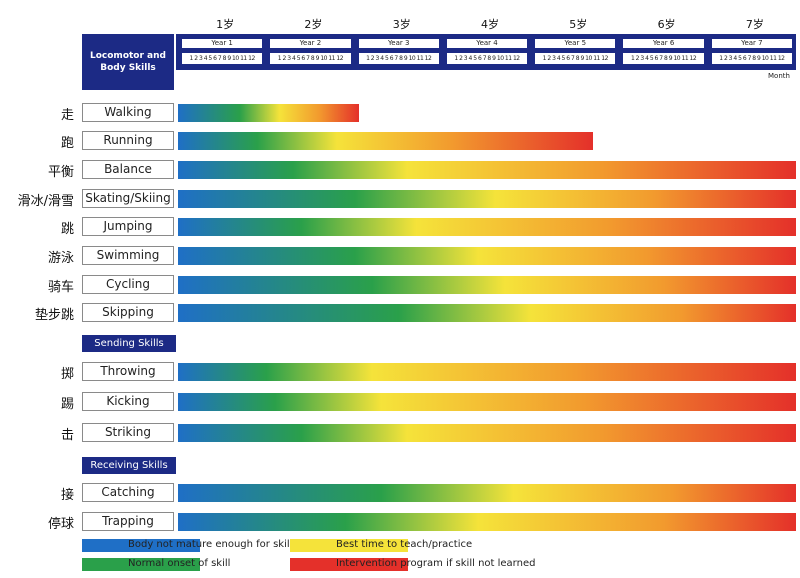 The height and width of the screenshot is (578, 800). What do you see at coordinates (128, 226) in the screenshot?
I see `skill-label-en: Jumping` at bounding box center [128, 226].